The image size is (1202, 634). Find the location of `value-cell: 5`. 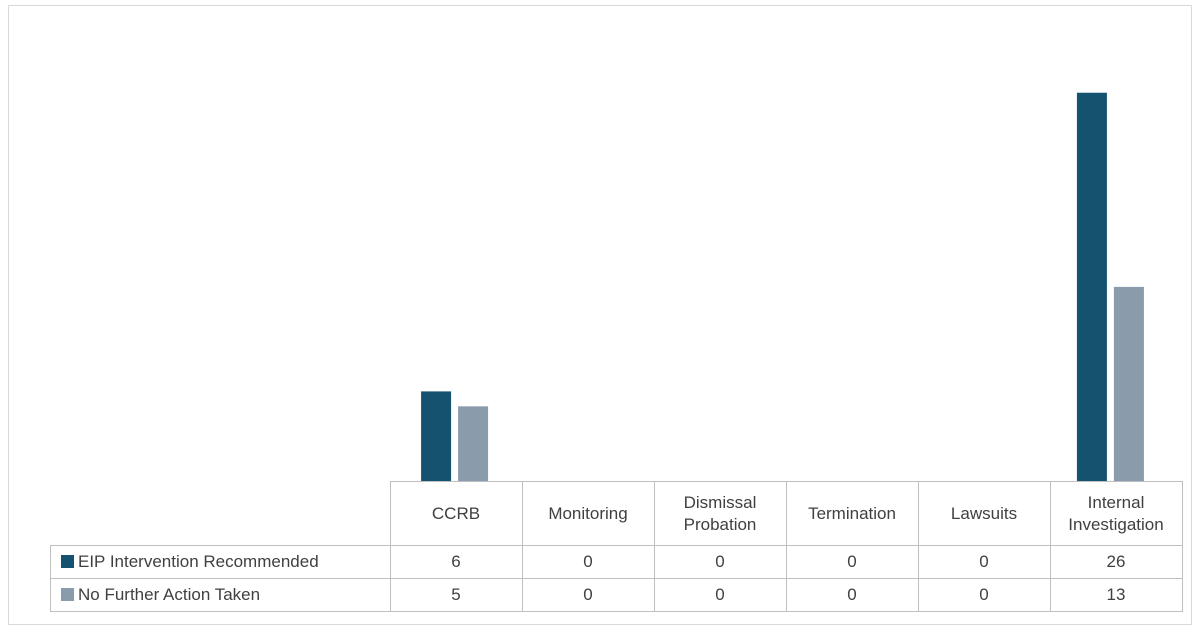

value-cell: 5 is located at coordinates (456, 595).